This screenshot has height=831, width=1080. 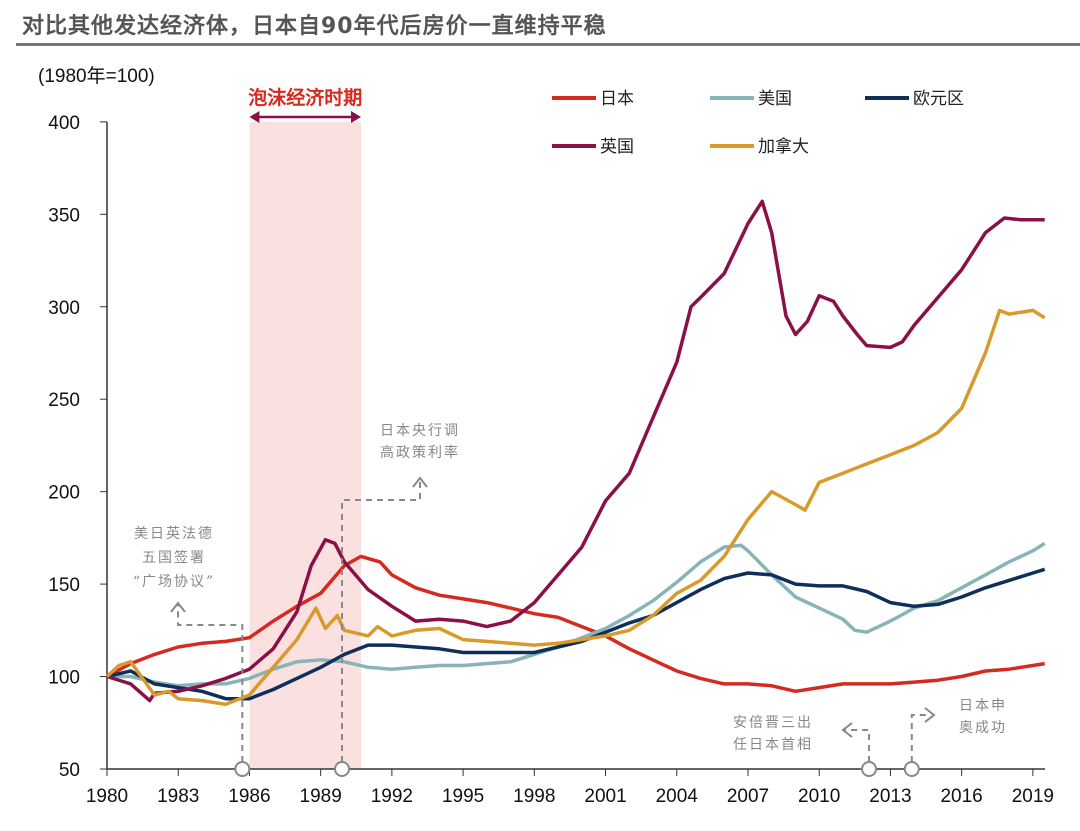 What do you see at coordinates (64, 400) in the screenshot?
I see `y-tick-label: 250` at bounding box center [64, 400].